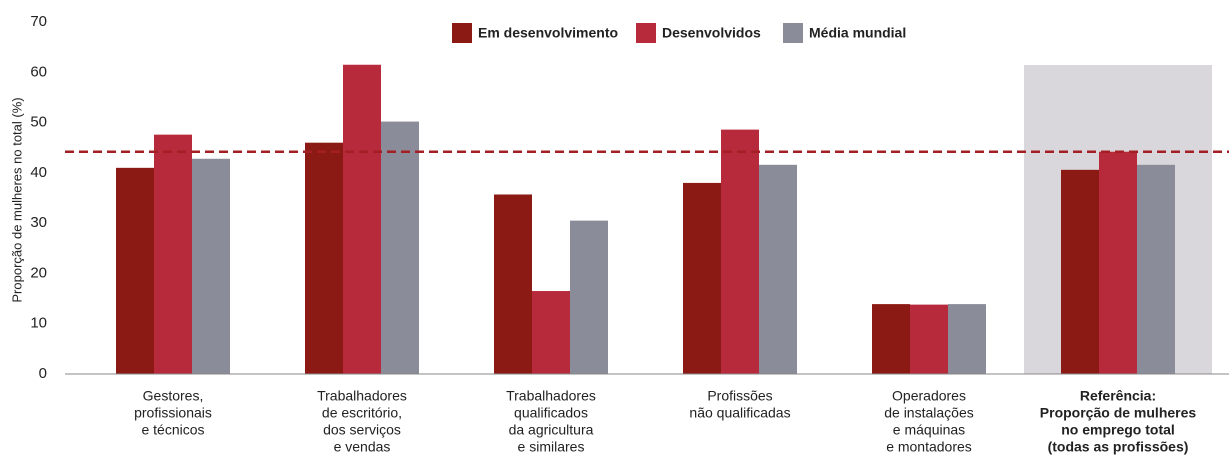  Describe the element at coordinates (739, 396) in the screenshot. I see `x-tick-label: Profissões` at that location.